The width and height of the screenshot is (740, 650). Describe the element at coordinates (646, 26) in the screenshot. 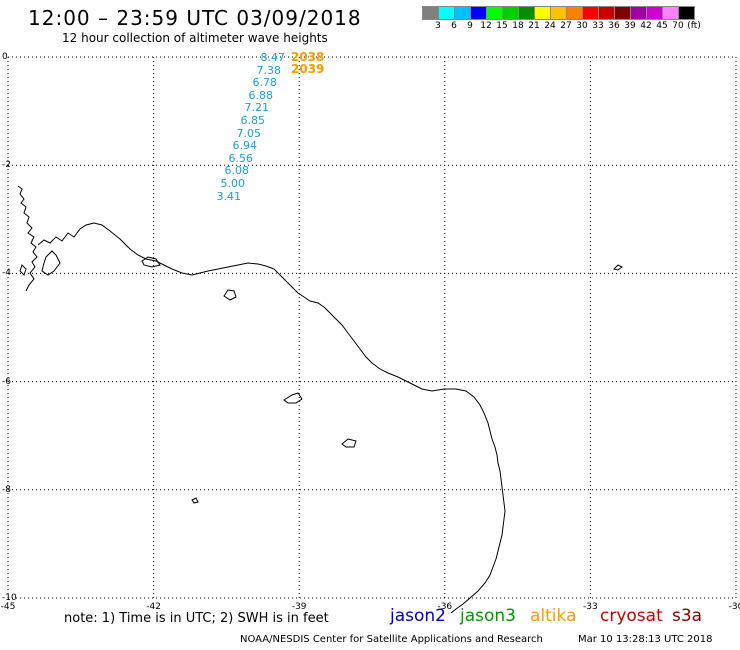

I see `legend-label: 42` at that location.